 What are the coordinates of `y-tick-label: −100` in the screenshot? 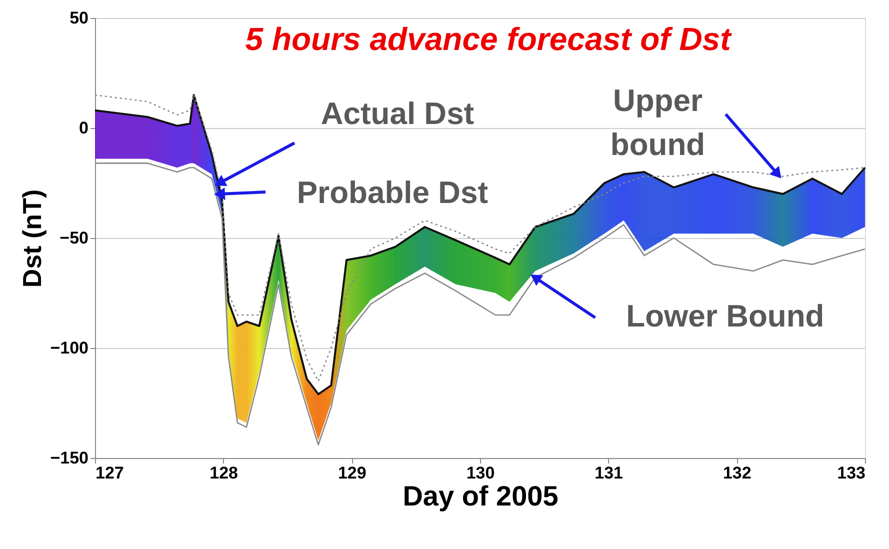 It's located at (69, 348).